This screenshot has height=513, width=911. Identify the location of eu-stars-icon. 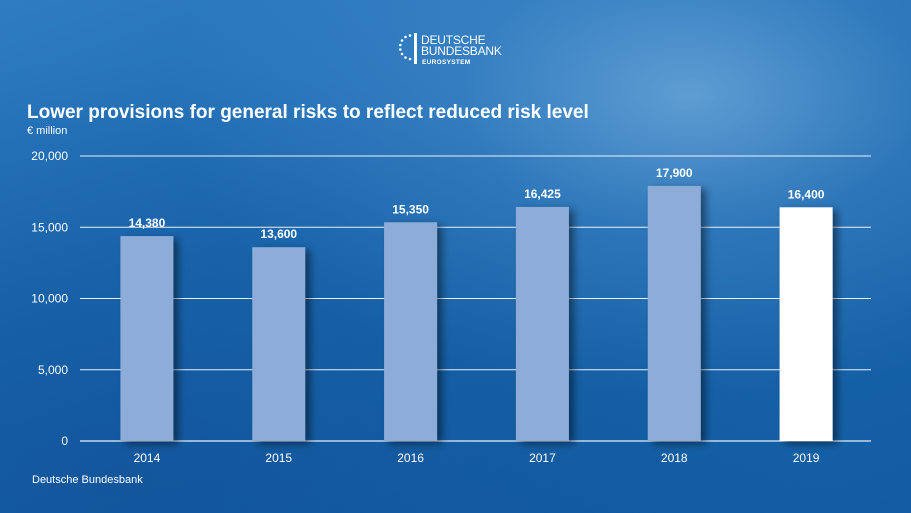
(405, 47).